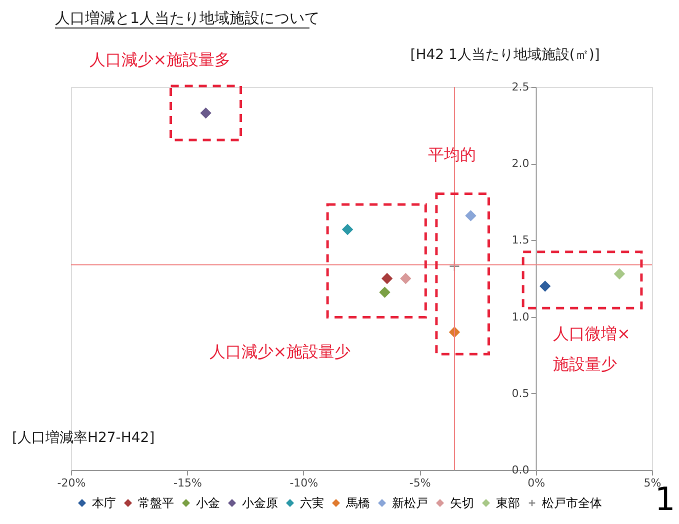 The width and height of the screenshot is (679, 524). Describe the element at coordinates (156, 503) in the screenshot. I see `legend-label: 常盤平` at that location.